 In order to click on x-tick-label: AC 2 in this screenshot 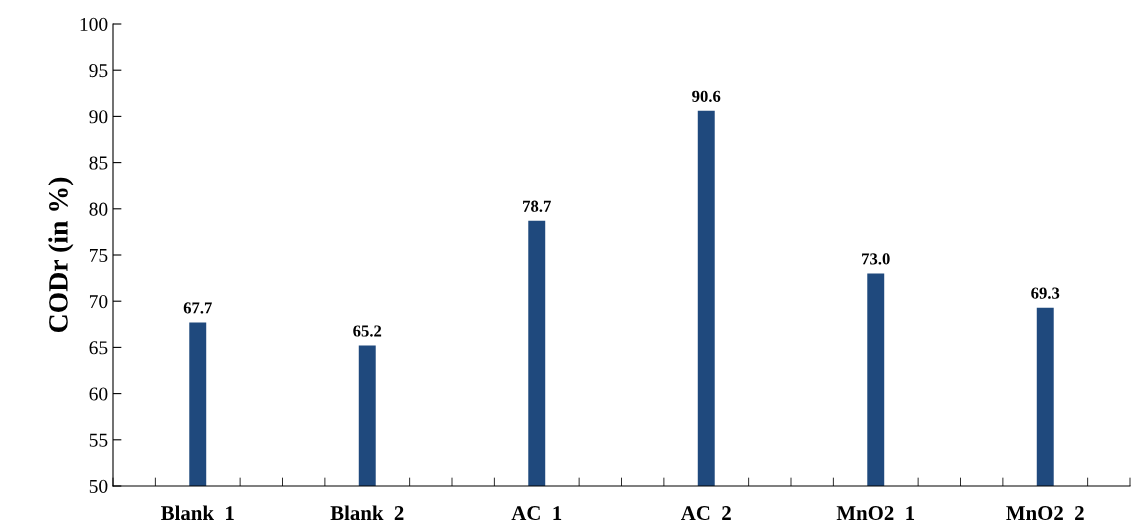, I will do `click(705, 513)`.